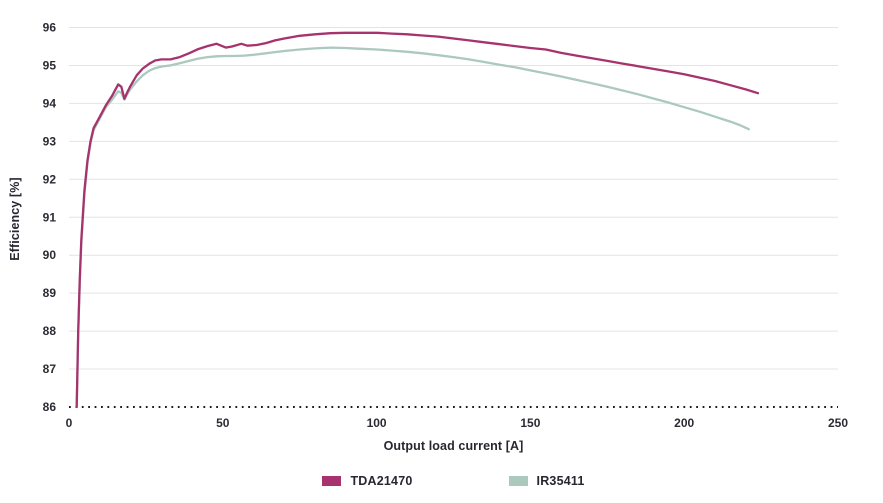 The image size is (883, 503). Describe the element at coordinates (453, 446) in the screenshot. I see `x-axis-title: Output load current [A]` at that location.